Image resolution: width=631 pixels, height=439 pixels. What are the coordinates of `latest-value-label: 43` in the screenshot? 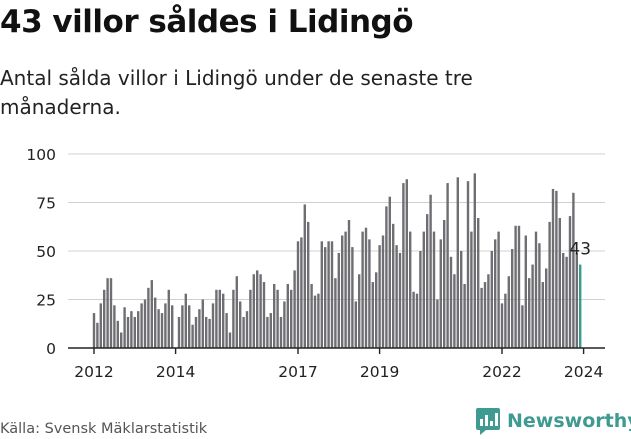 It's located at (580, 250).